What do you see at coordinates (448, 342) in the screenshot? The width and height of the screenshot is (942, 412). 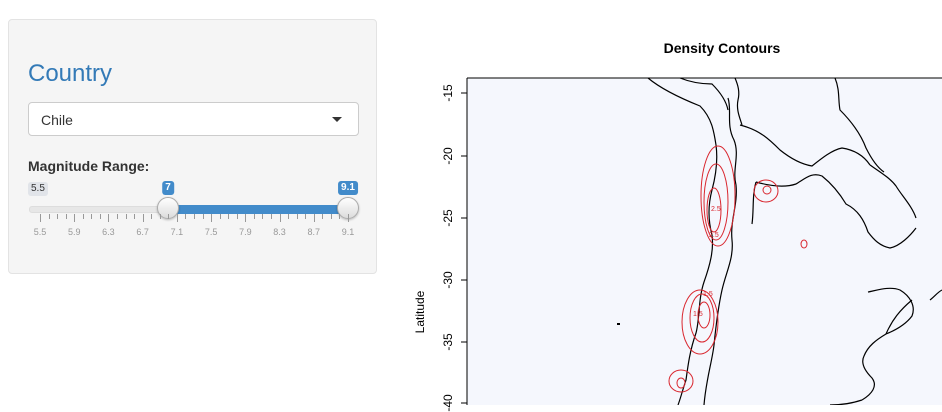 I see `y-tick-label: -35` at bounding box center [448, 342].